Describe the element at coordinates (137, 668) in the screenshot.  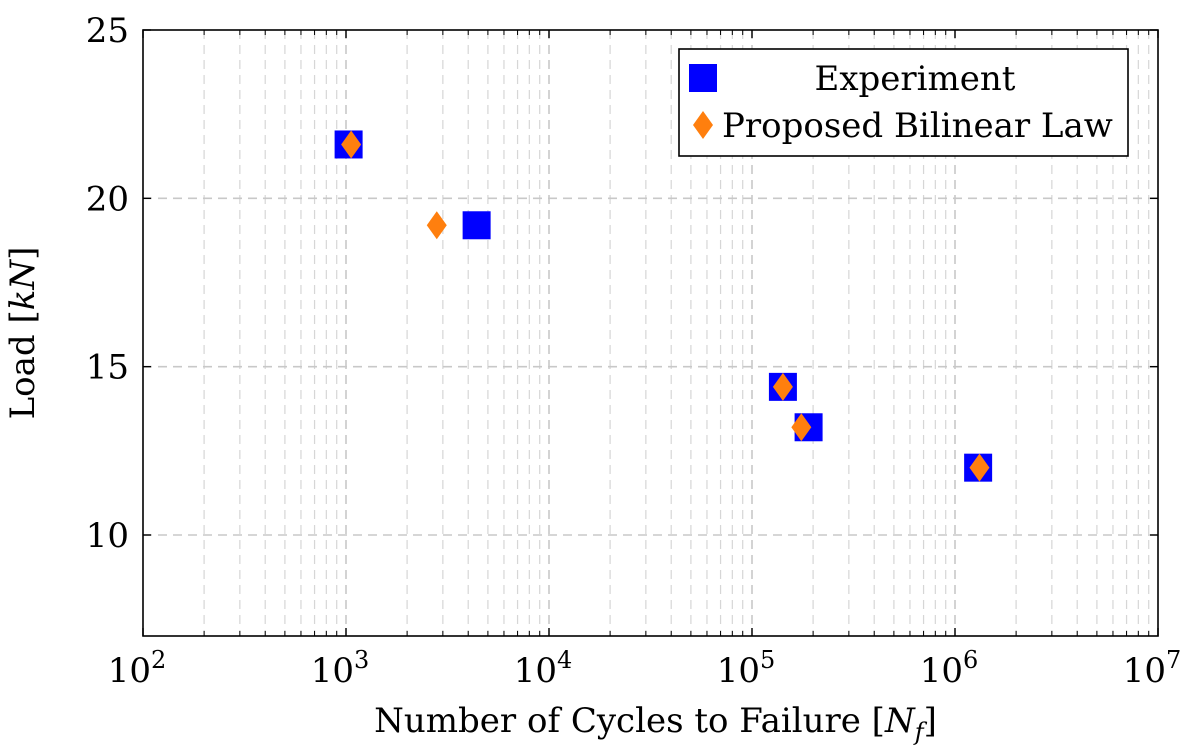
I see `x-tick-label: 10²` at that location.